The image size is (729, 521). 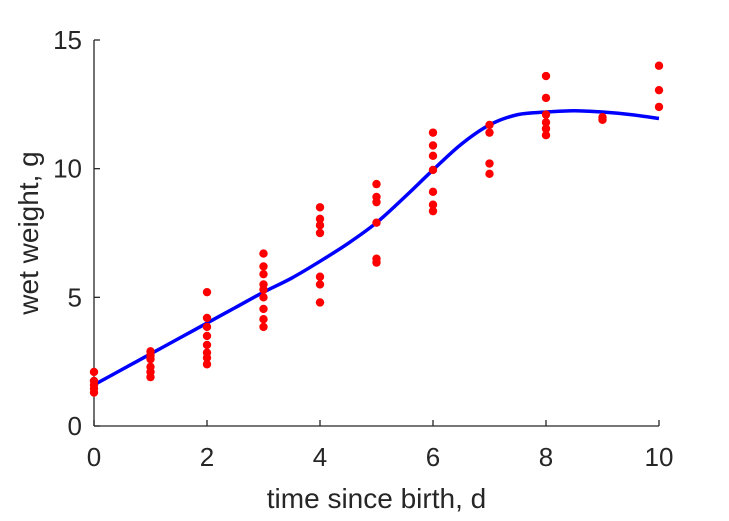 What do you see at coordinates (94, 457) in the screenshot?
I see `x-tick-label: 0` at bounding box center [94, 457].